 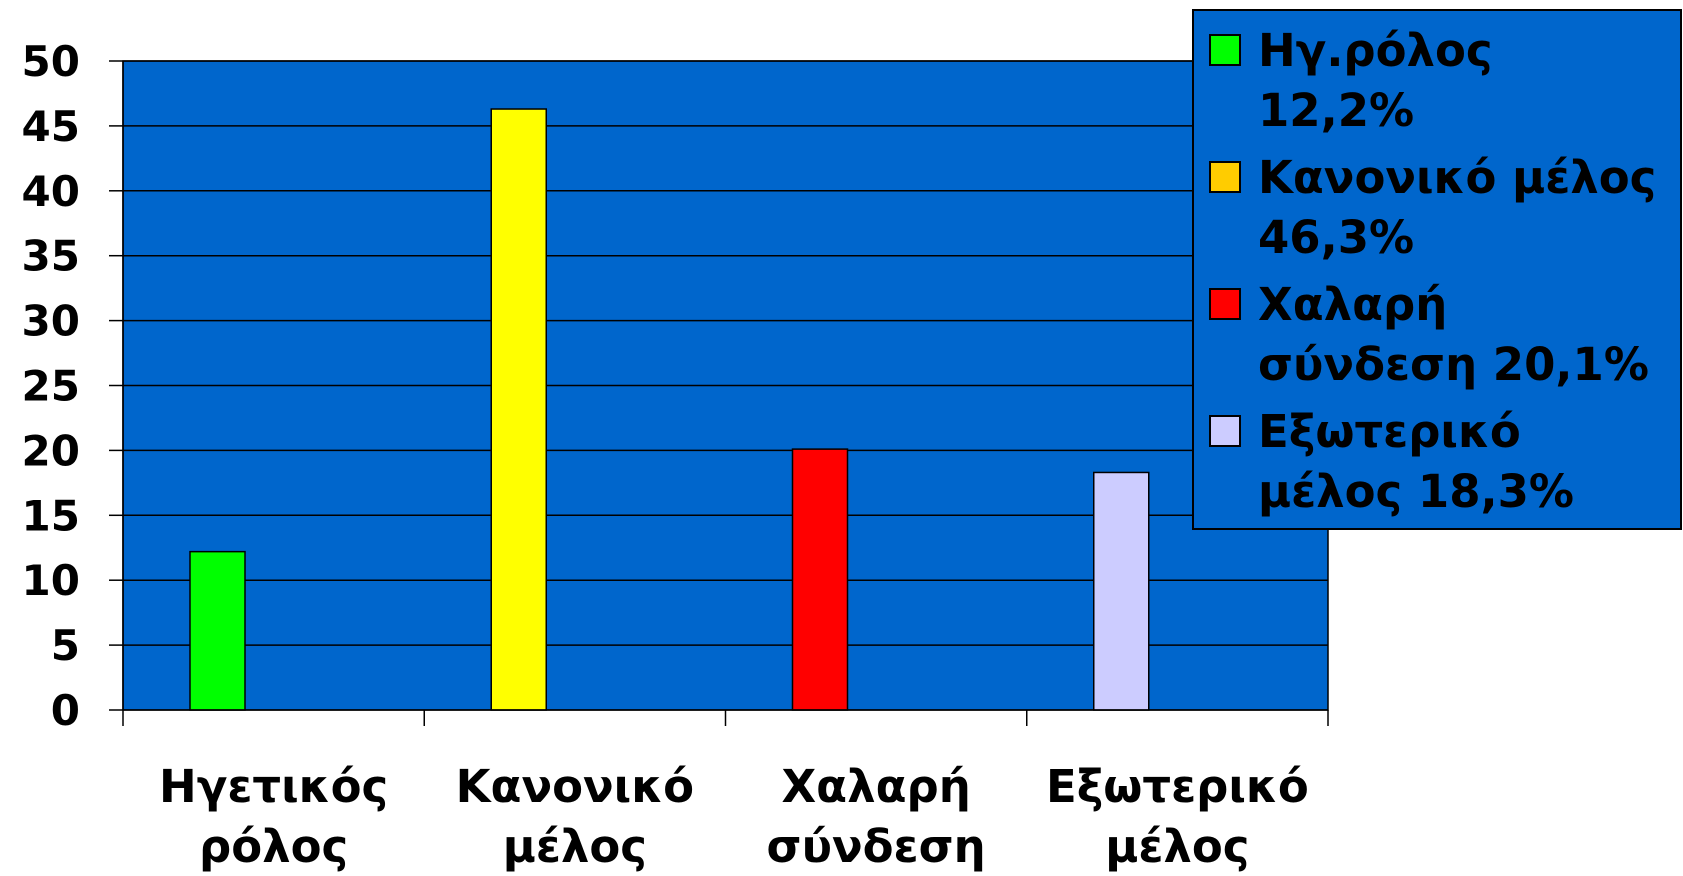 What do you see at coordinates (1453, 364) in the screenshot?
I see `legend-label: σύνδεση 20,1%` at bounding box center [1453, 364].